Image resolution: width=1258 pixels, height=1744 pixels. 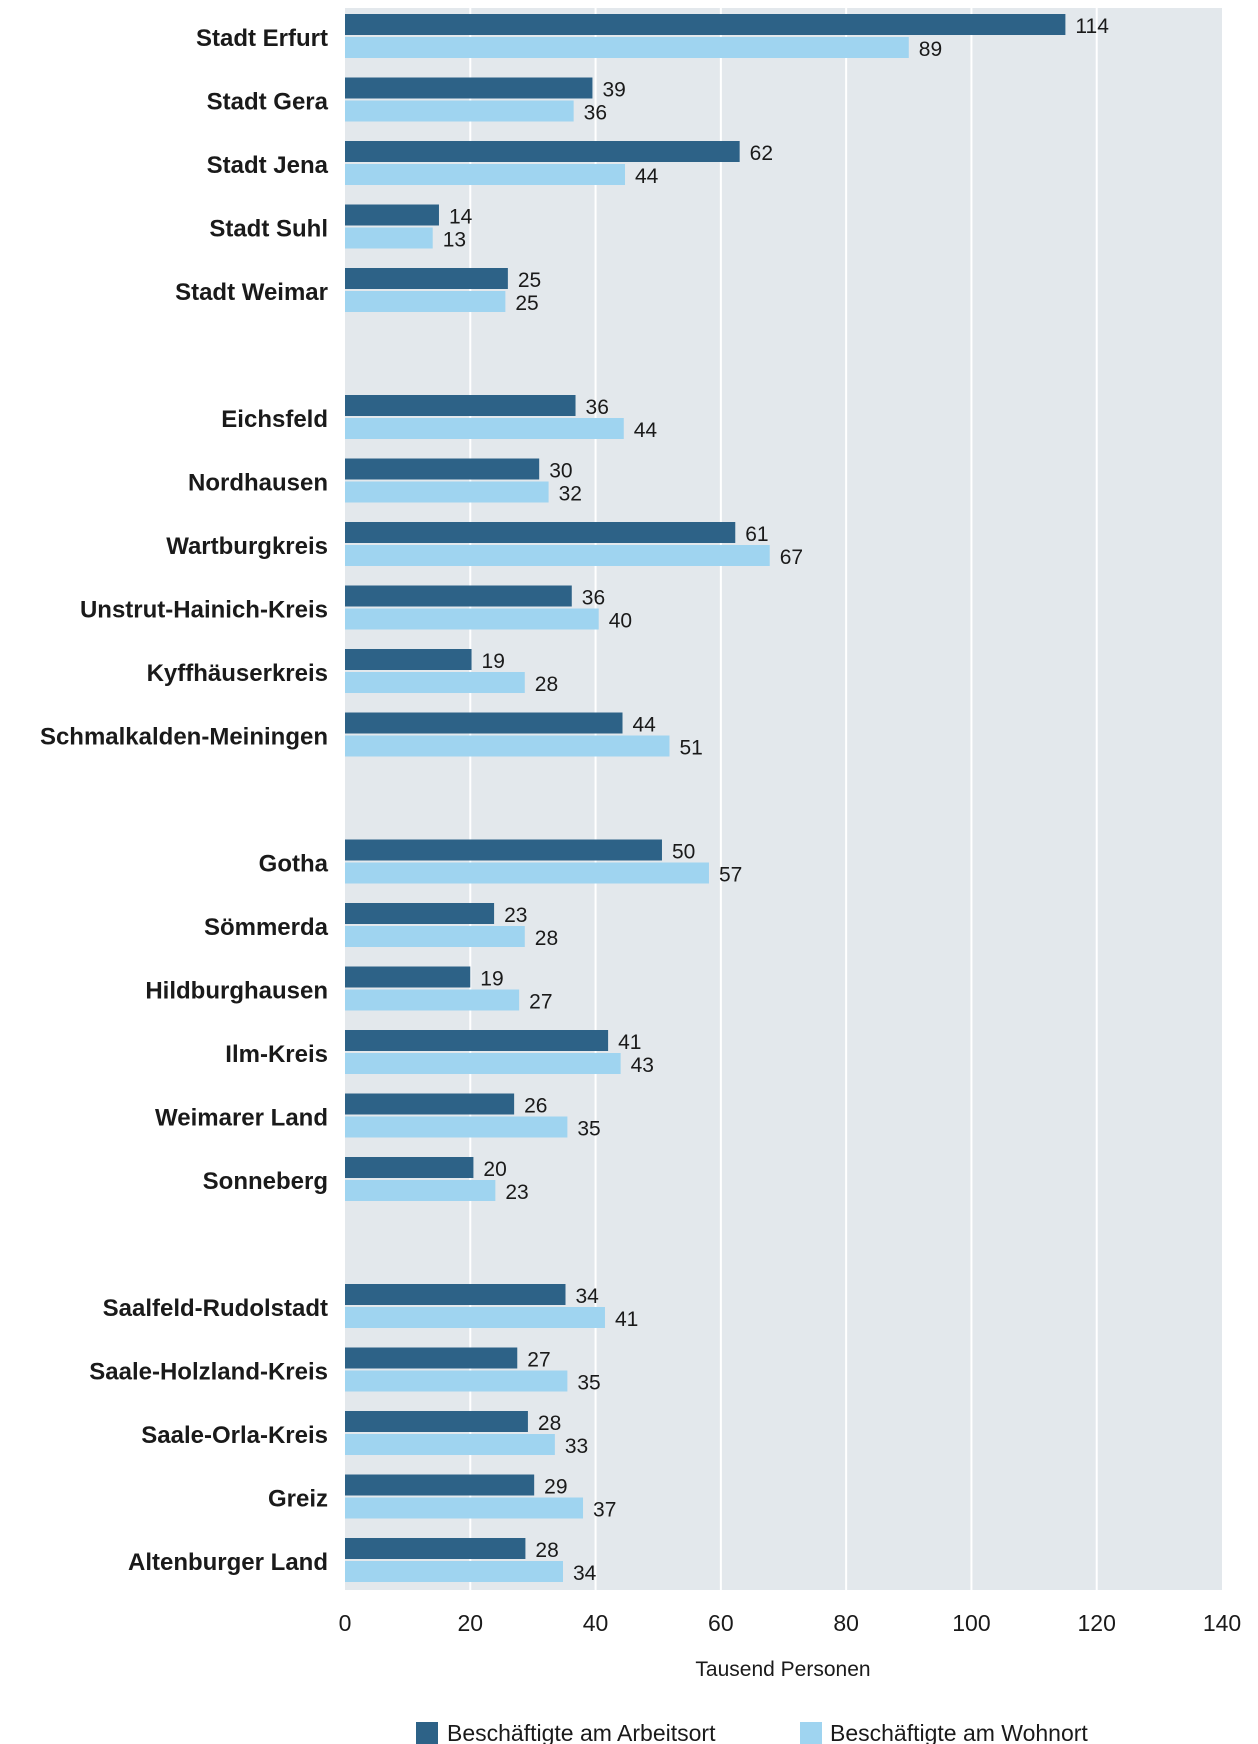 I want to click on value-label: 34, so click(x=588, y=1296).